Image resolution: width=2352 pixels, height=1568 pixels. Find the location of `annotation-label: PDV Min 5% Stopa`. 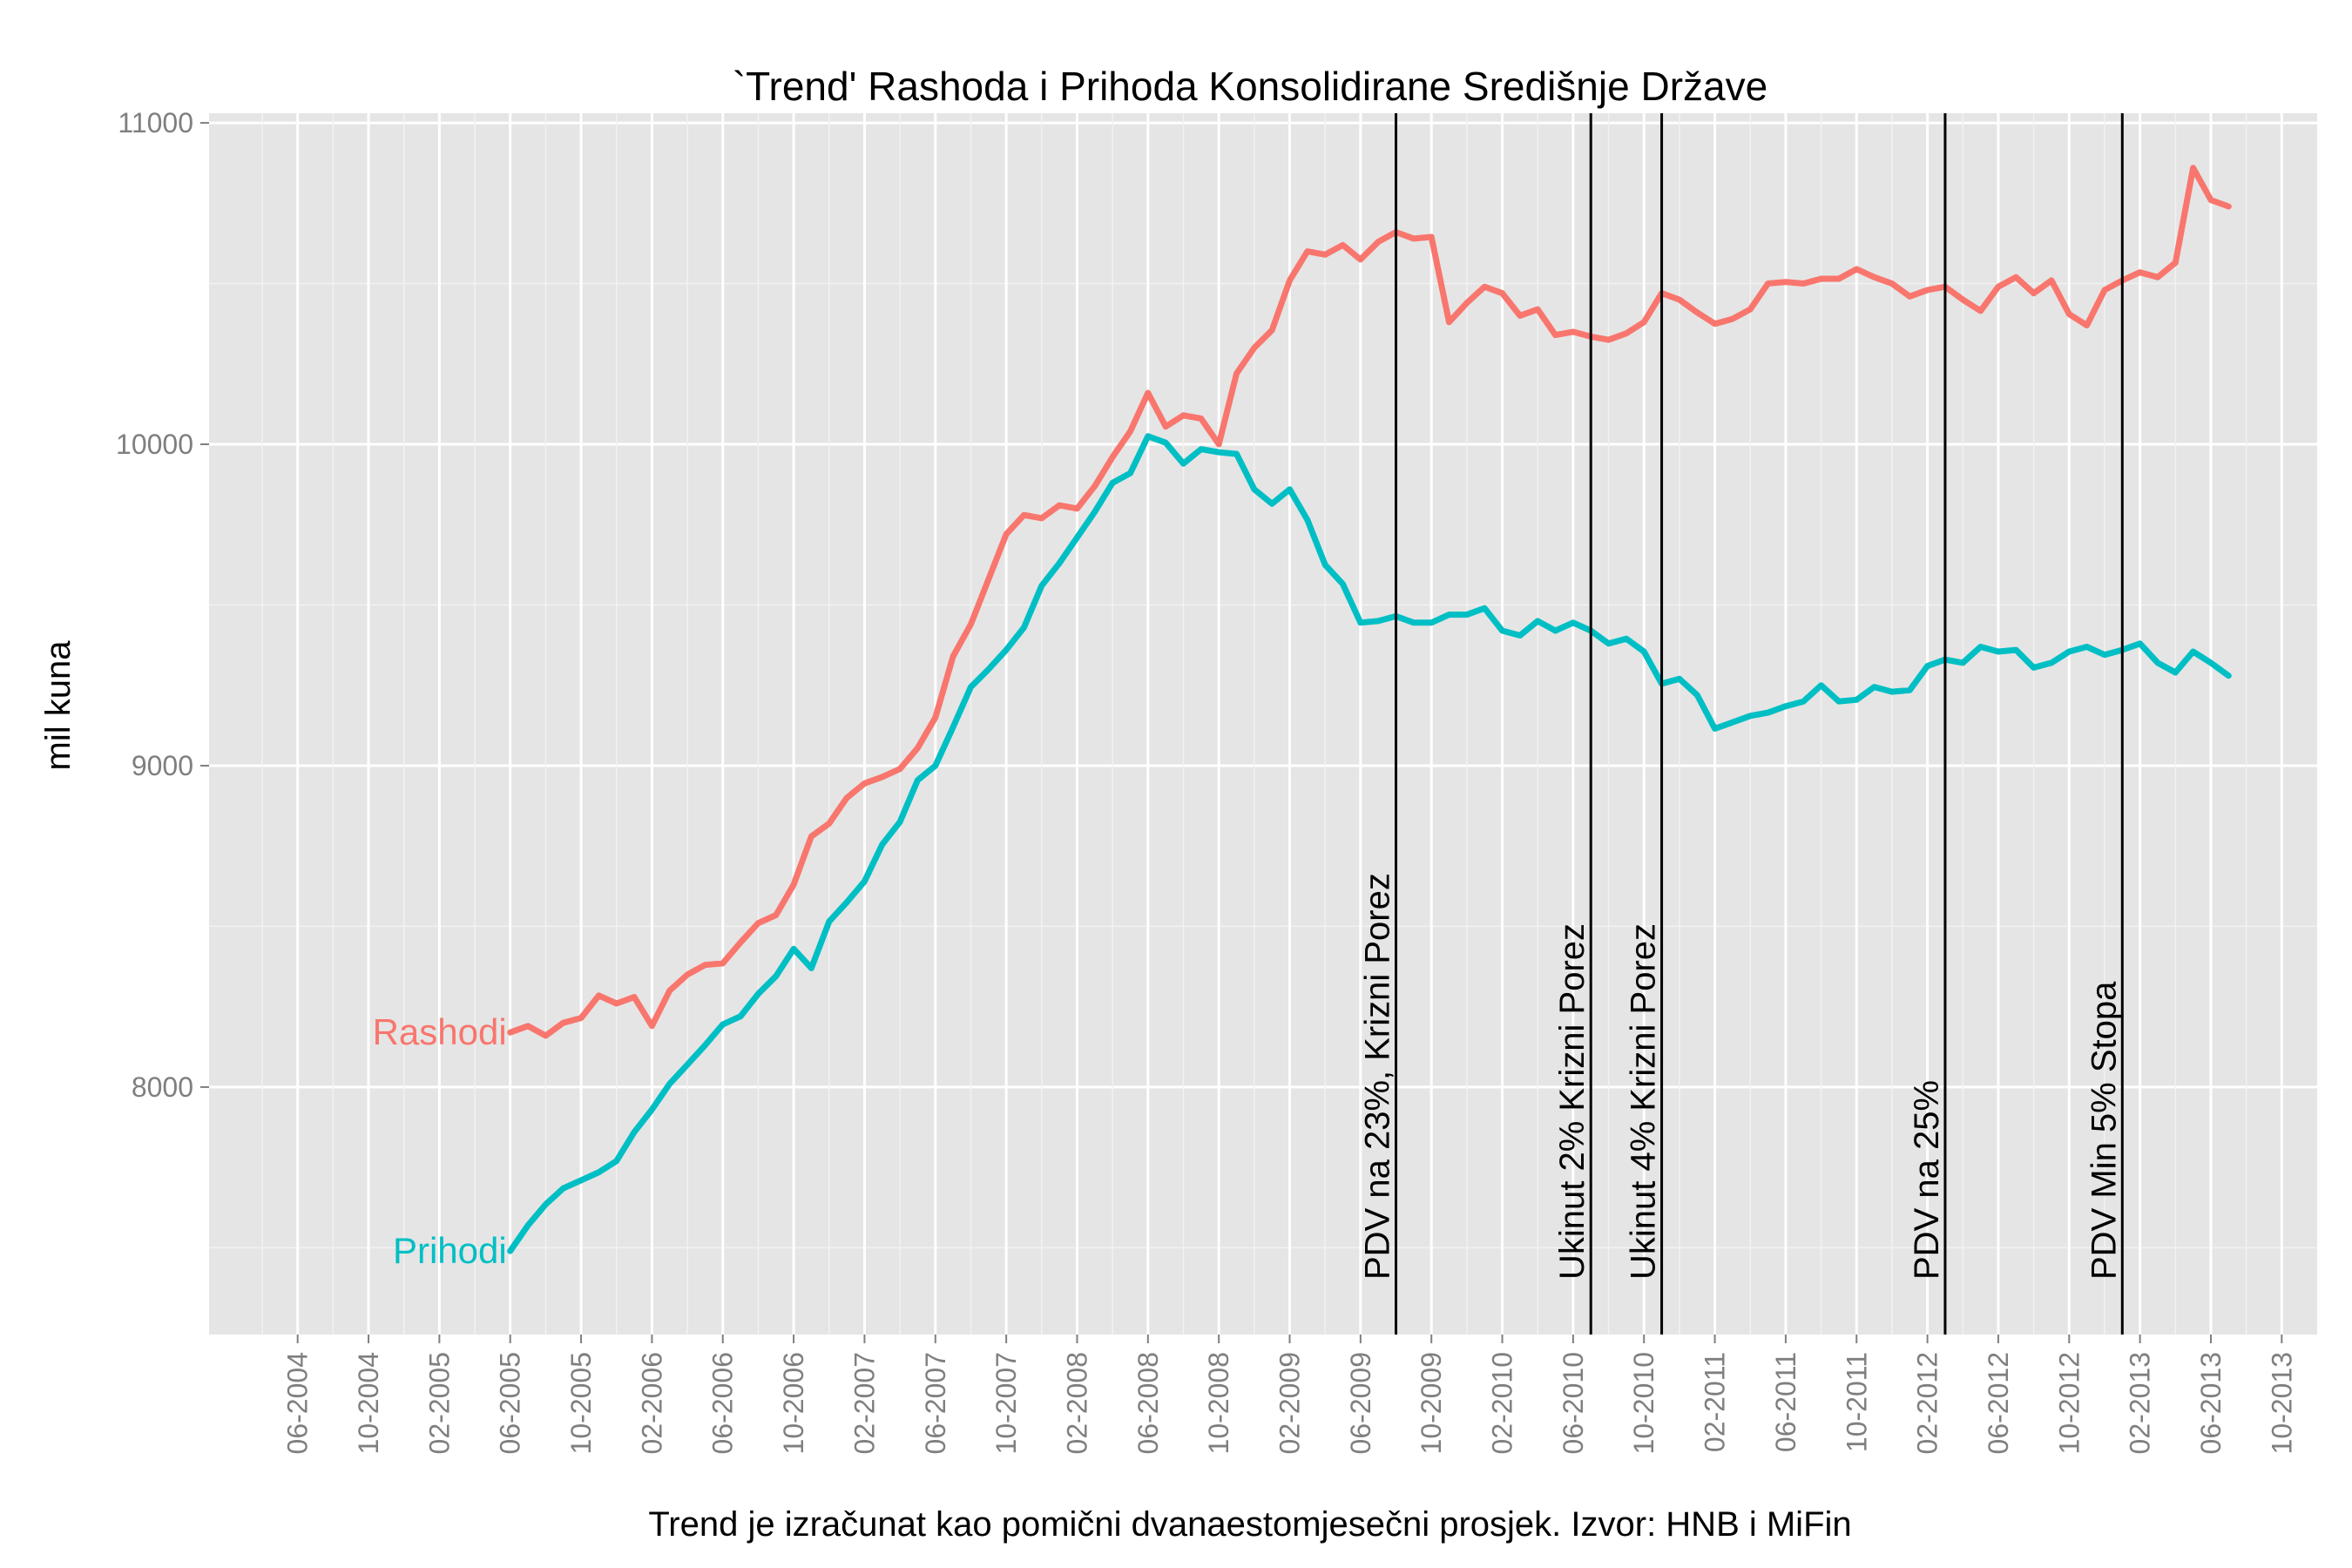

annotation-label: PDV Min 5% Stopa is located at coordinates (2104, 1130).